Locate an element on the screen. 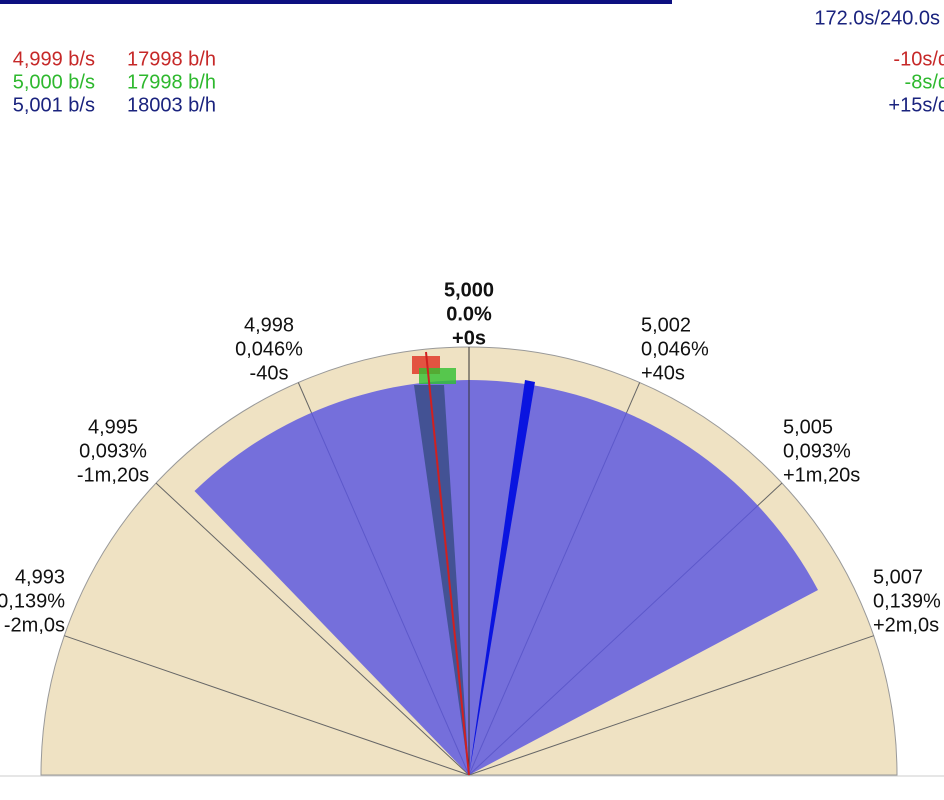 The width and height of the screenshot is (944, 800). gauge-label: +2m,0s is located at coordinates (906, 625).